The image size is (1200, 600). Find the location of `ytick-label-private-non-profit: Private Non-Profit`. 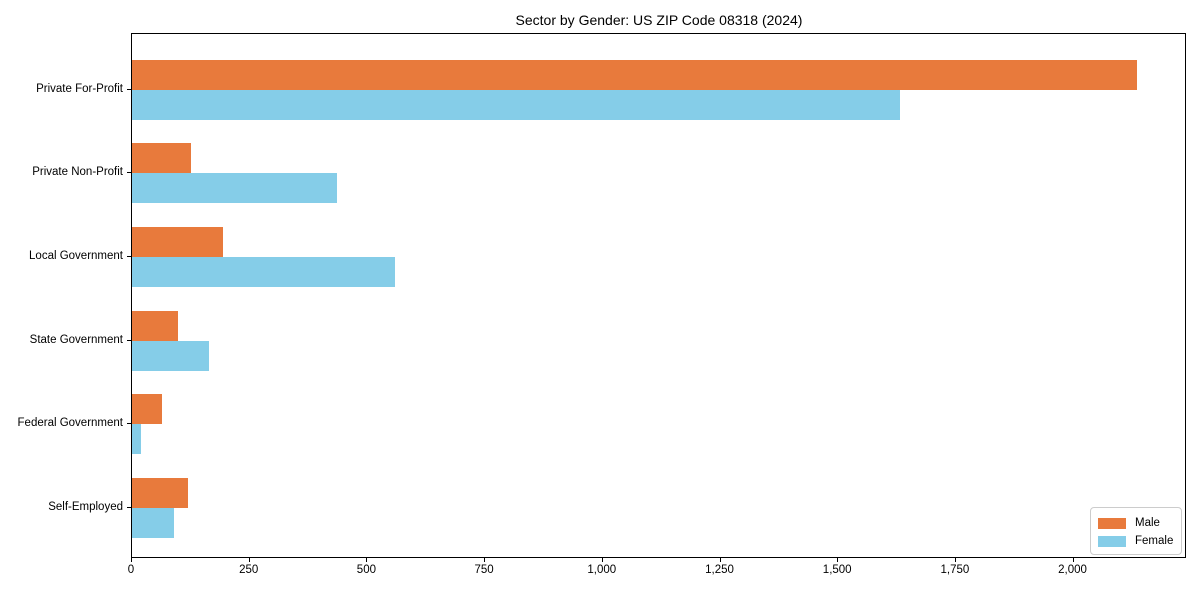

ytick-label-private-non-profit: Private Non-Profit is located at coordinates (77, 172).